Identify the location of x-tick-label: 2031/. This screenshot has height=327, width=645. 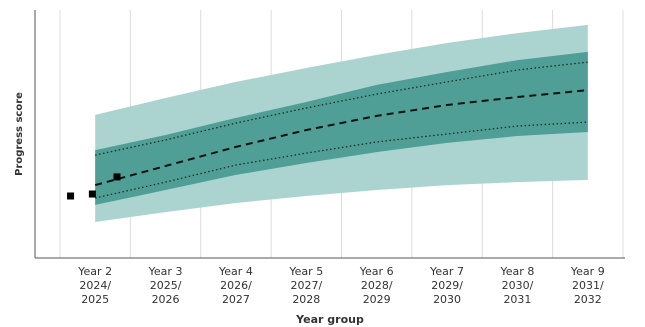
(588, 285).